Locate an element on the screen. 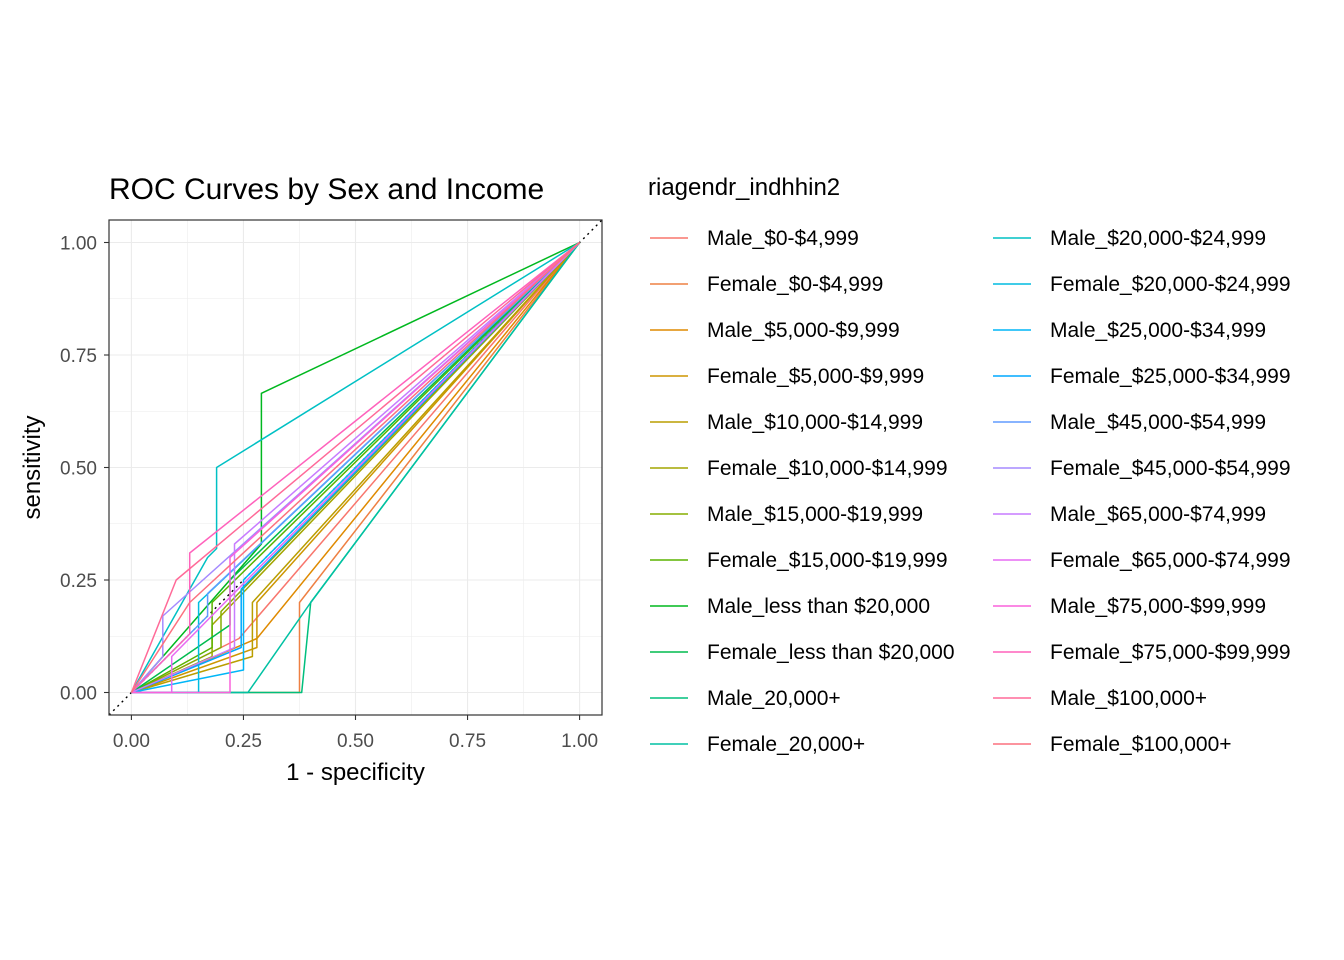  x-tick-label: 0.00 is located at coordinates (131, 741).